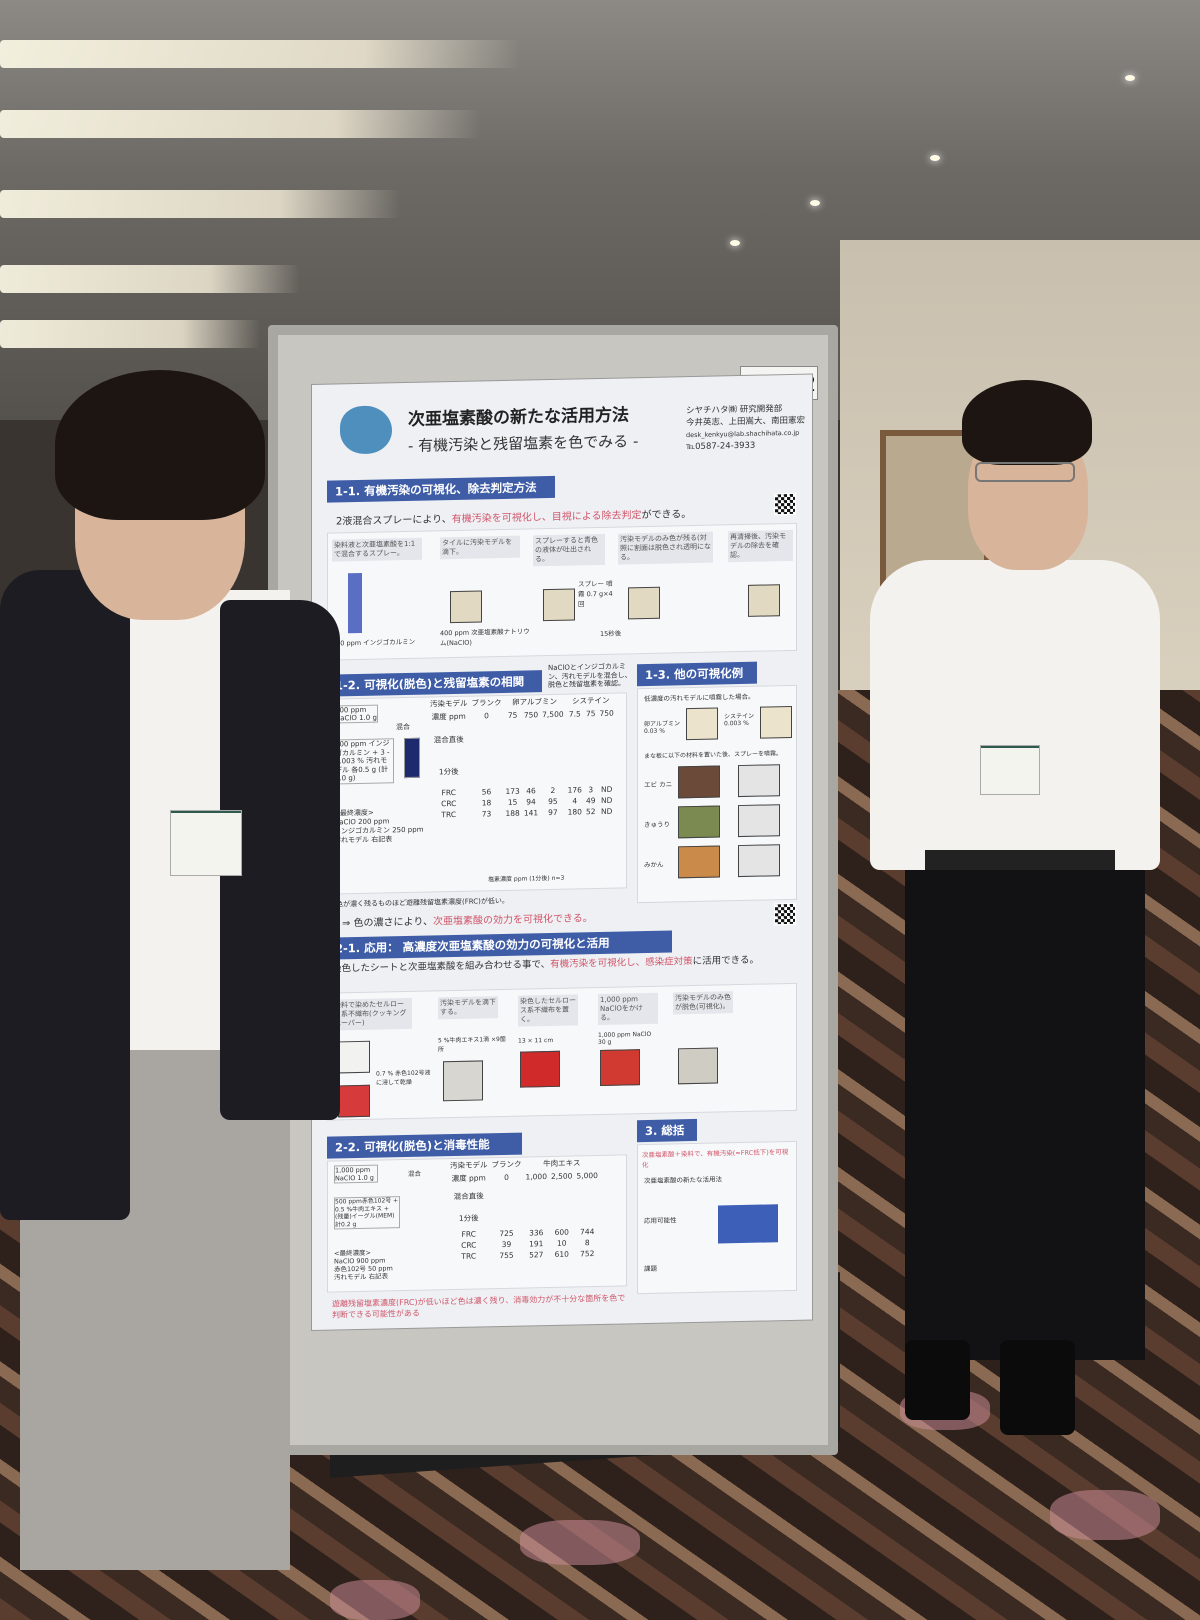 Image resolution: width=1200 pixels, height=1620 pixels. I want to click on black-trousers, so click(1025, 1110).